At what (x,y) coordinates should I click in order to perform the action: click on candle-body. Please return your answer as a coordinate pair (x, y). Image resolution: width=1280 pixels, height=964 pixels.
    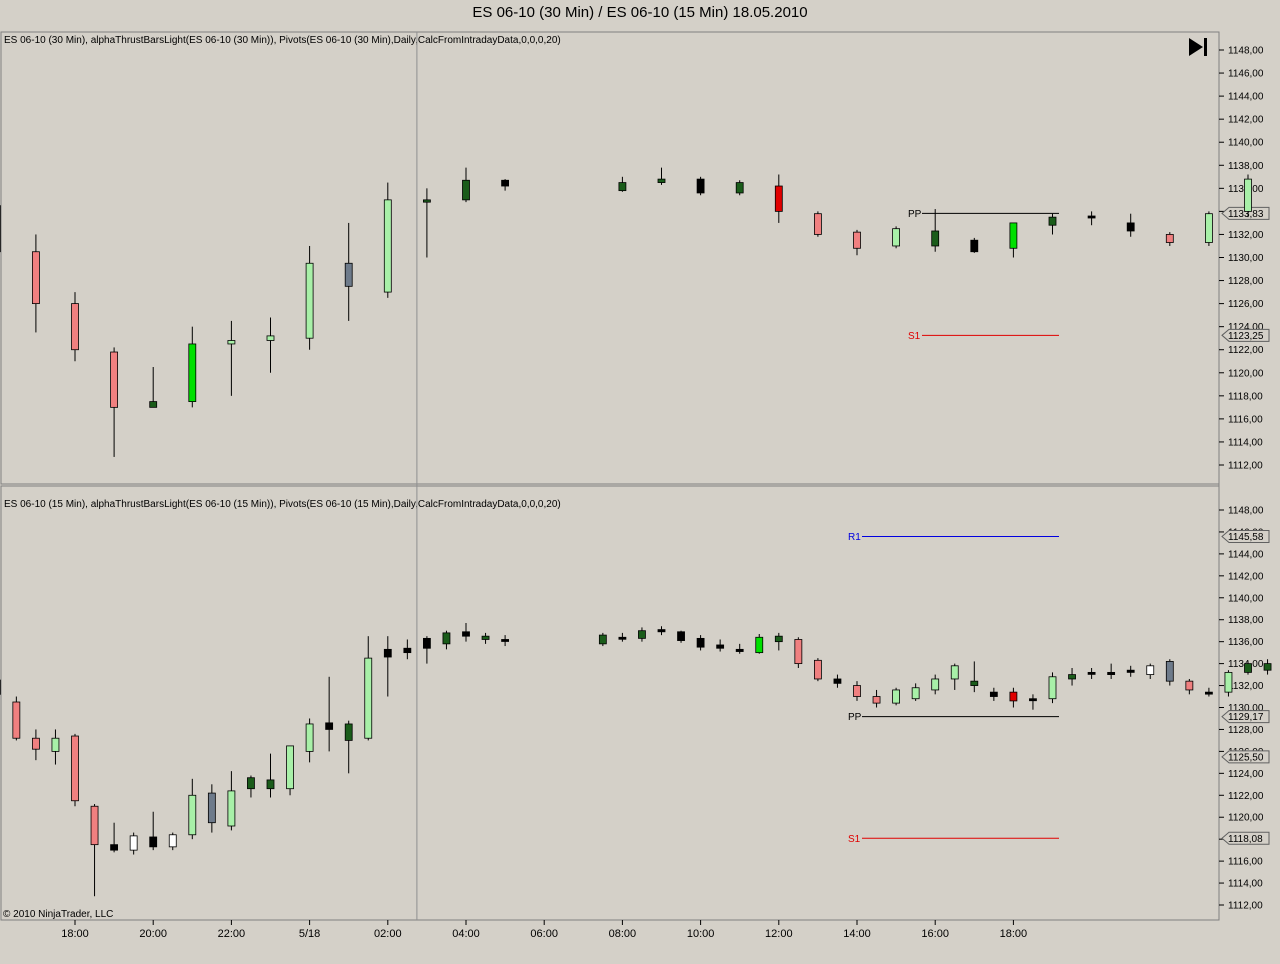
    Looking at the image, I should click on (622, 638).